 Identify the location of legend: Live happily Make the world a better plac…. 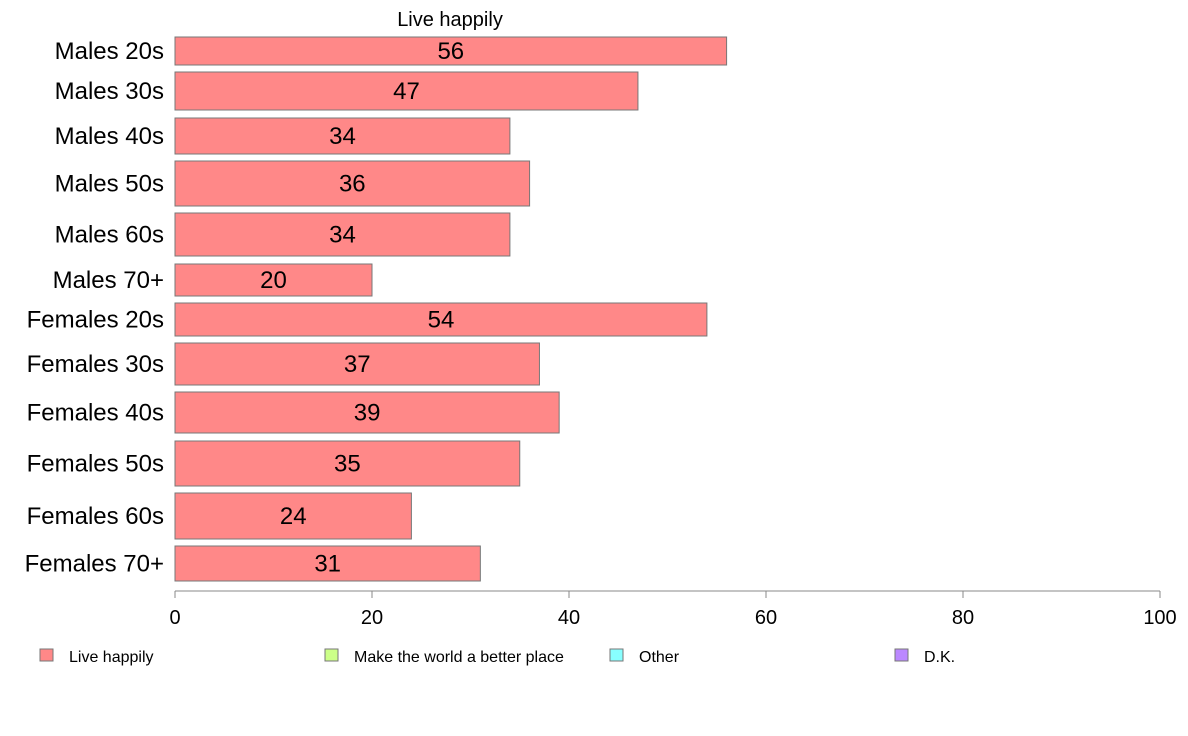
(497, 657).